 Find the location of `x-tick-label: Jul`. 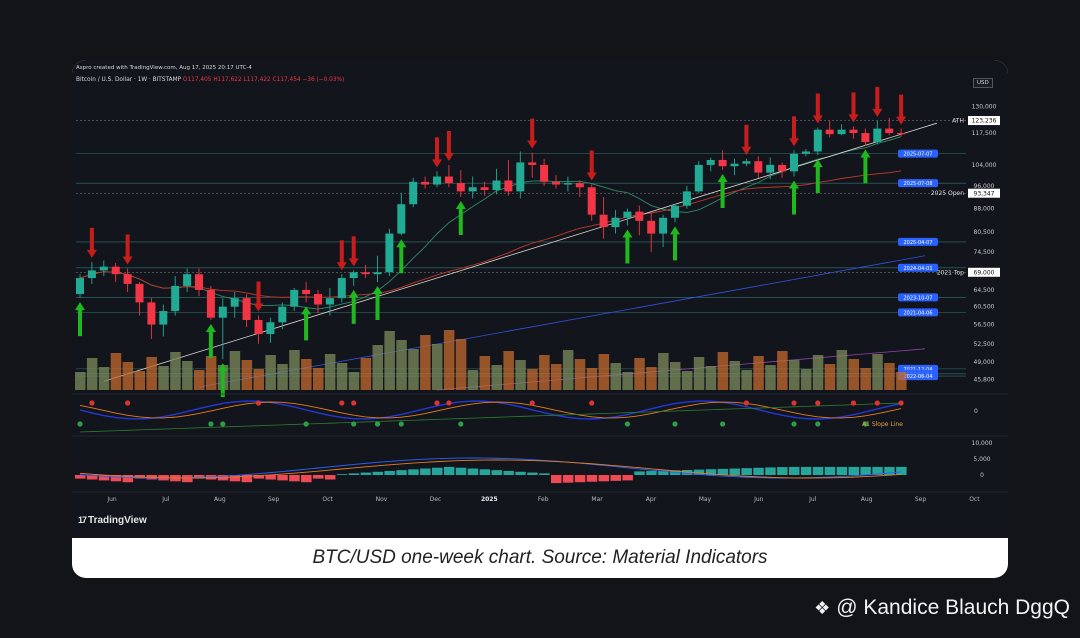

x-tick-label: Jul is located at coordinates (812, 499).